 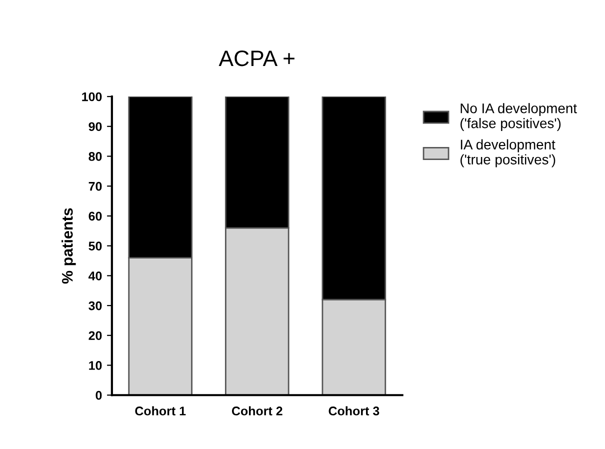 What do you see at coordinates (95, 186) in the screenshot?
I see `y-tick-label: 70` at bounding box center [95, 186].